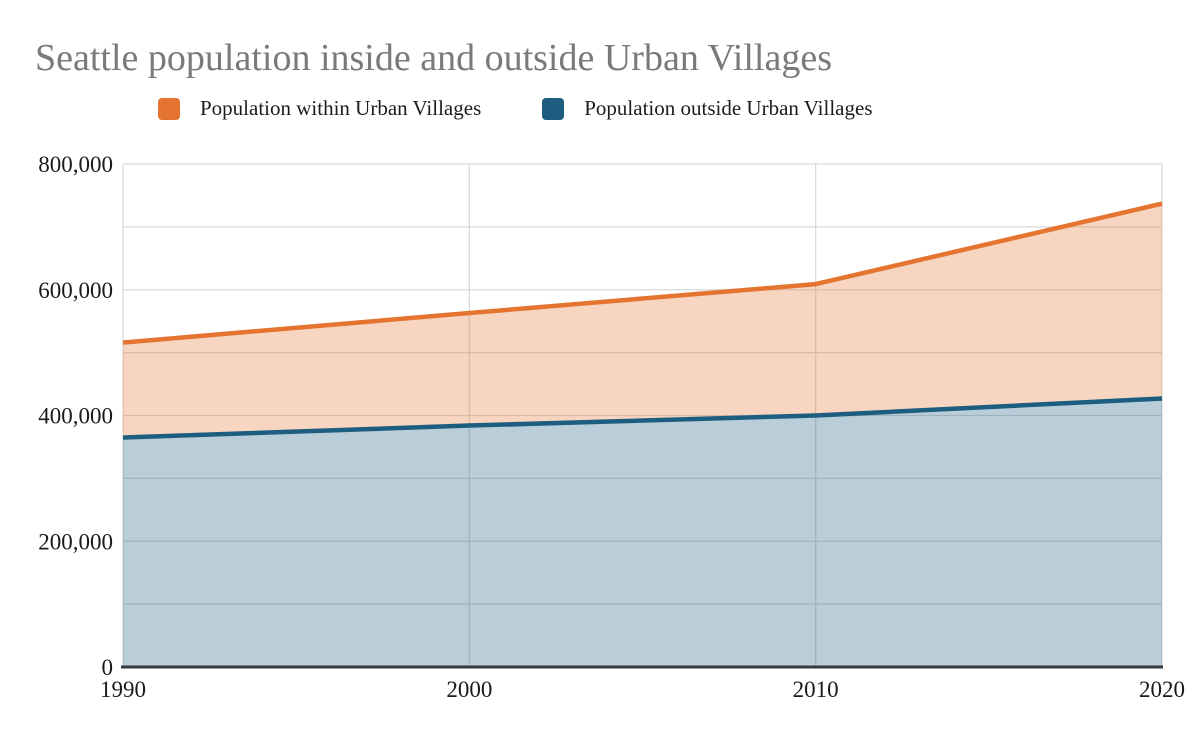 This screenshot has width=1200, height=742. What do you see at coordinates (816, 689) in the screenshot?
I see `x-tick-label: 2010` at bounding box center [816, 689].